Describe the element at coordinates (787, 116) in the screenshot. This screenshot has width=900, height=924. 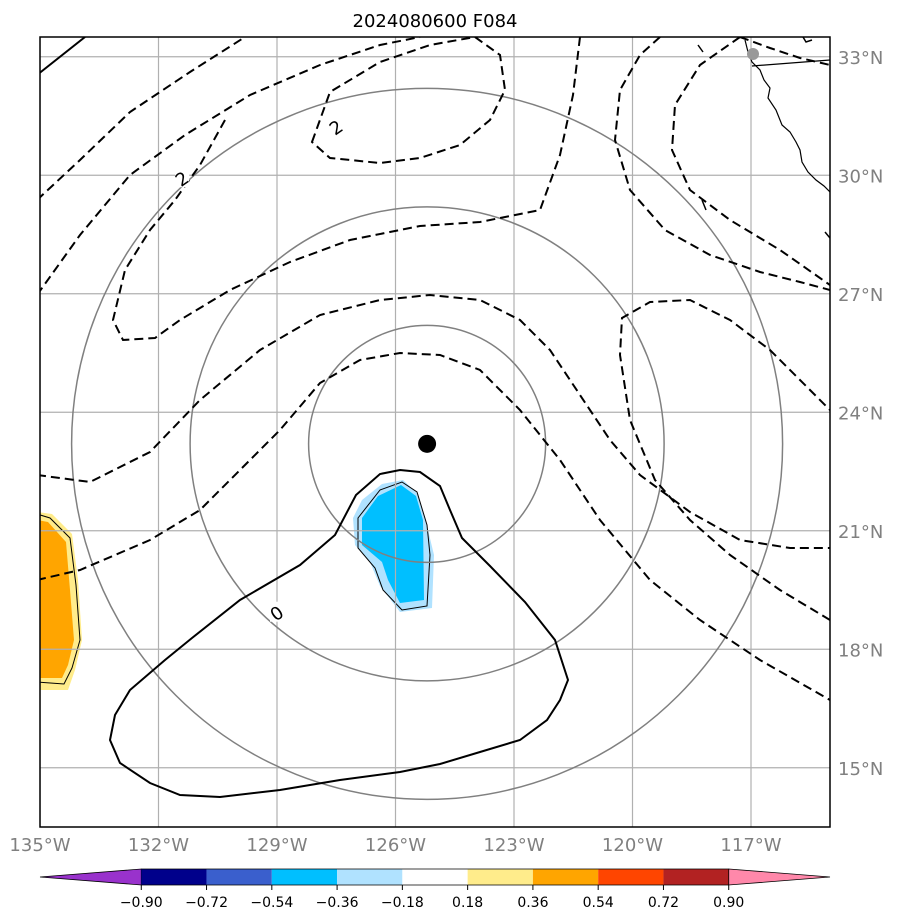
I see `coastline` at that location.